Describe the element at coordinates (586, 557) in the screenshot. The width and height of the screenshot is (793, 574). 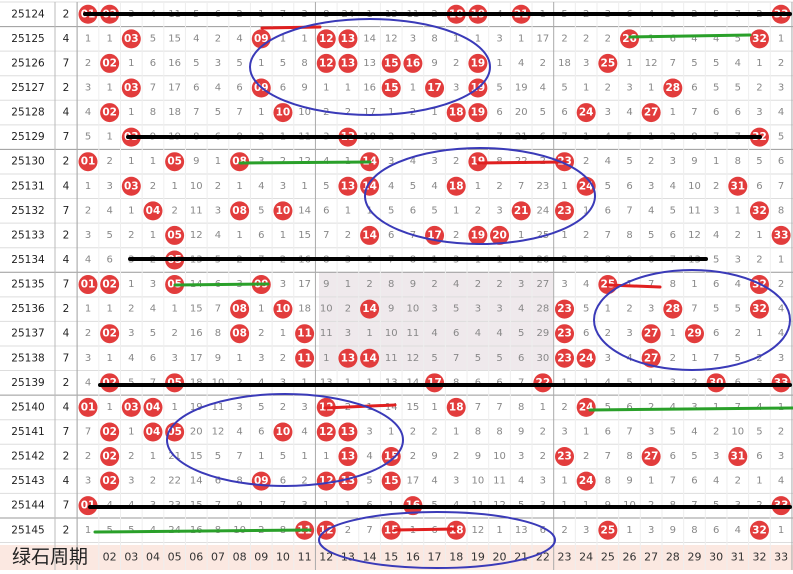
I see `footer-number: 24` at that location.